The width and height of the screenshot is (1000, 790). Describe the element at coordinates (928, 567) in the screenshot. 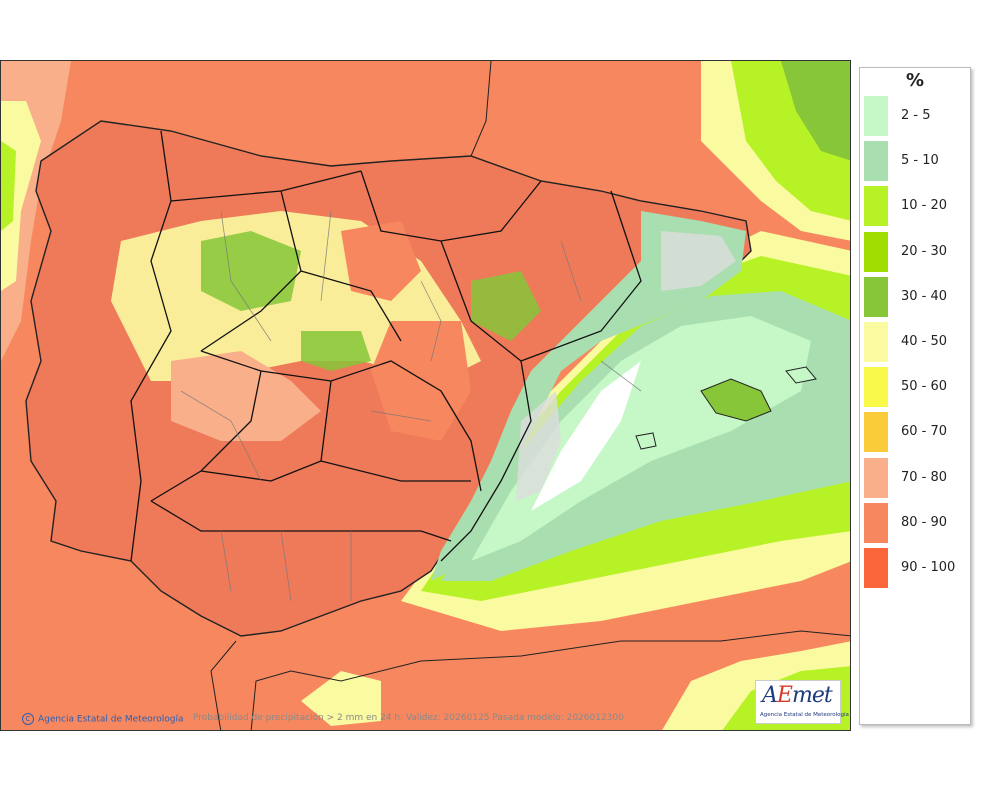

I see `legend-label: 90 - 100` at that location.